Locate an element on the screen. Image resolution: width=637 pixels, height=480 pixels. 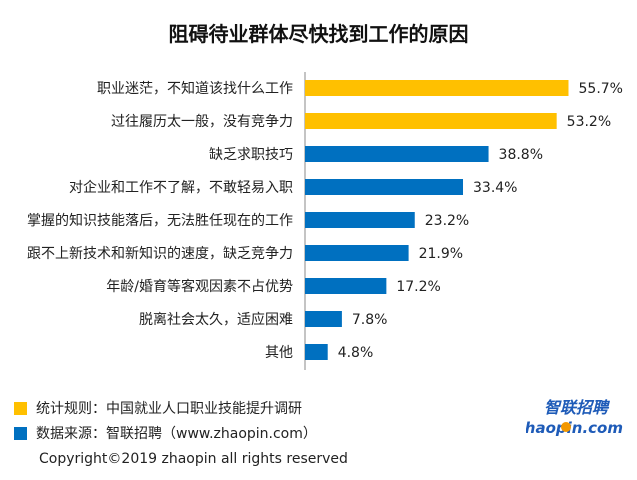
category-label-3: 对企业和工作不了解，不敢轻易入职 is located at coordinates (181, 187).